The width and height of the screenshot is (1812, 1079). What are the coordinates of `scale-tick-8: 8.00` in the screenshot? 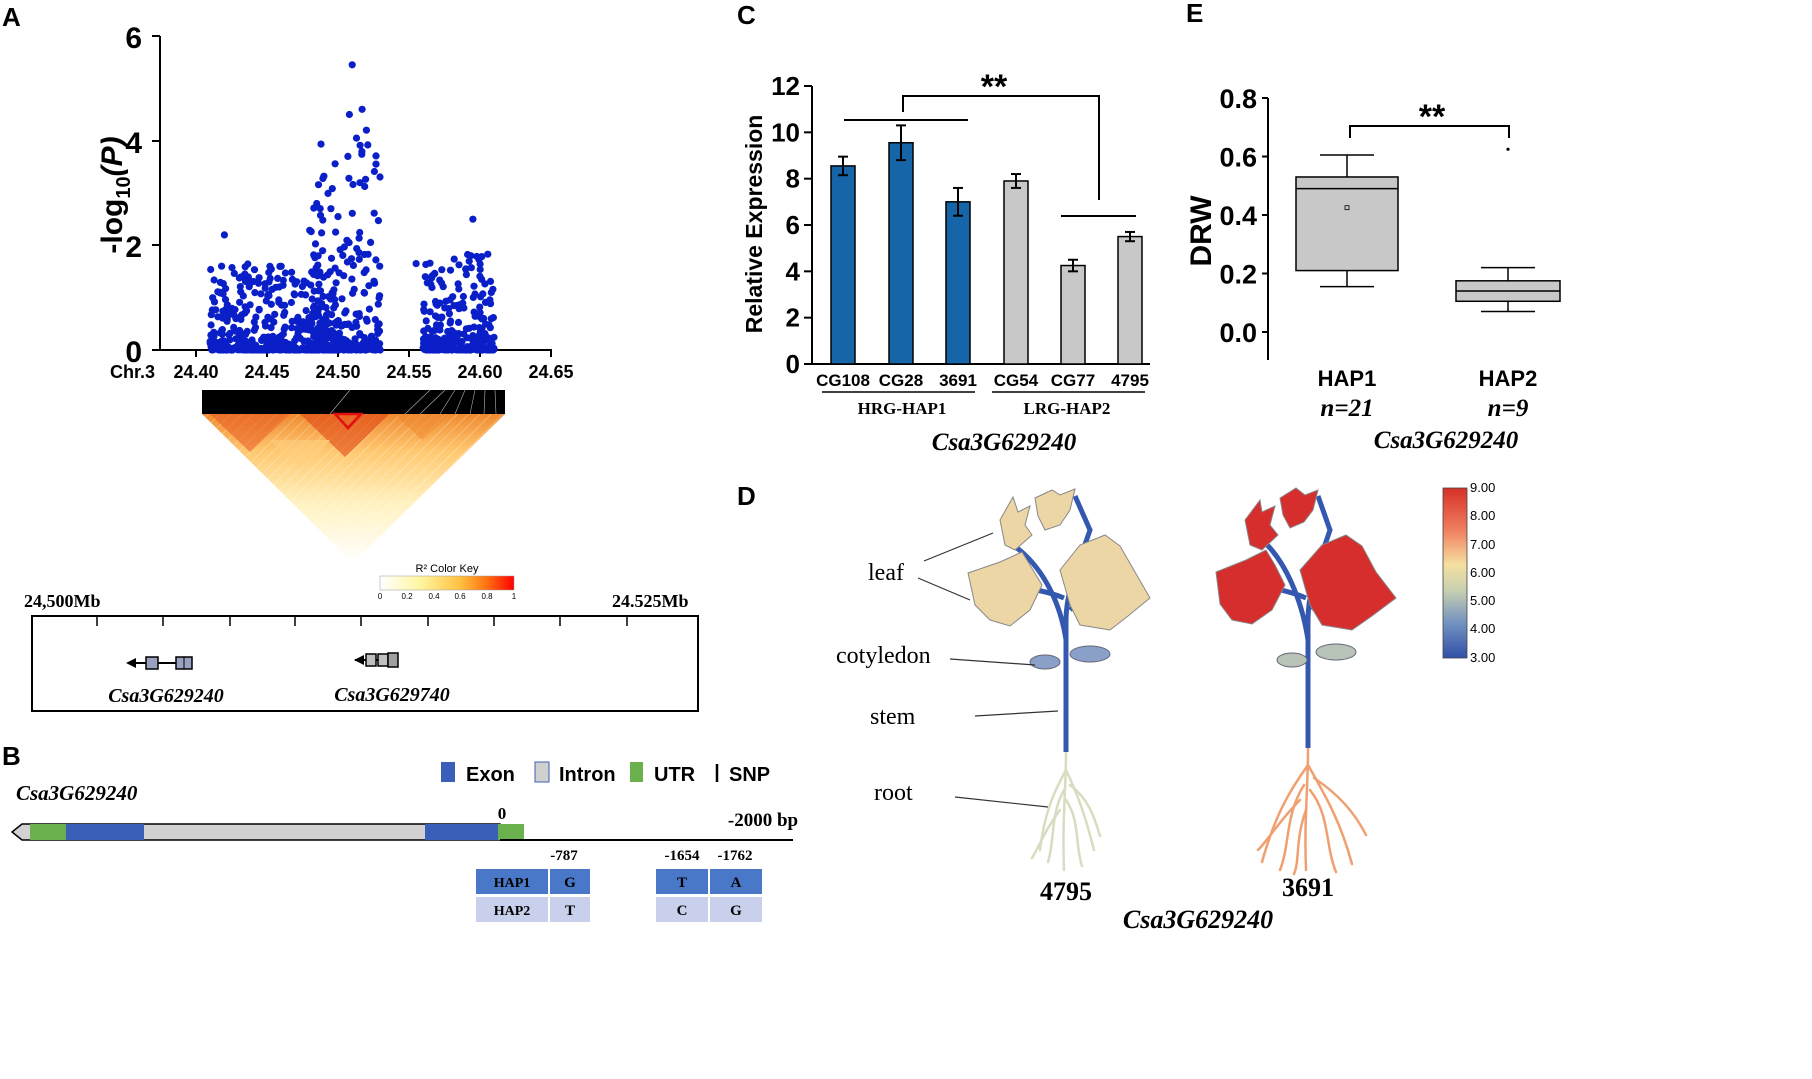 It's located at (1482, 515).